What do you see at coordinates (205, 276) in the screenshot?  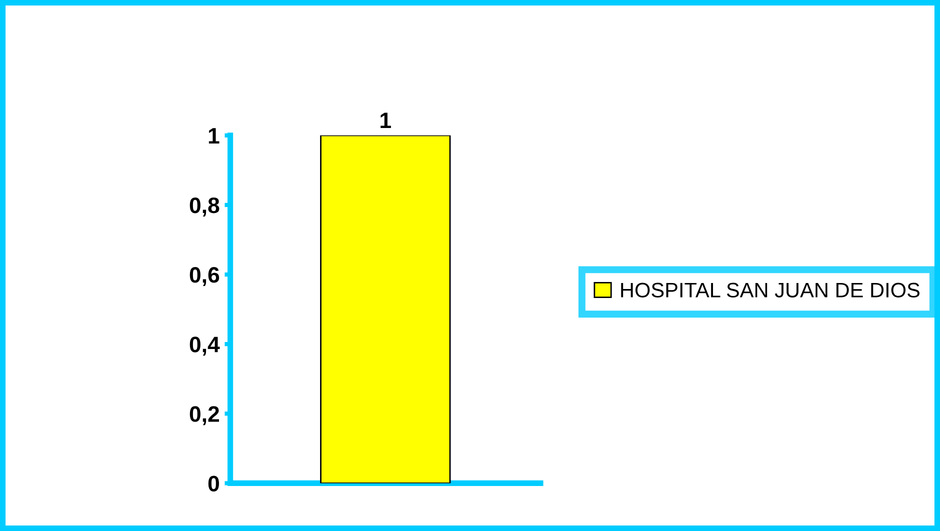 I see `y-tick-label: 0,6` at bounding box center [205, 276].